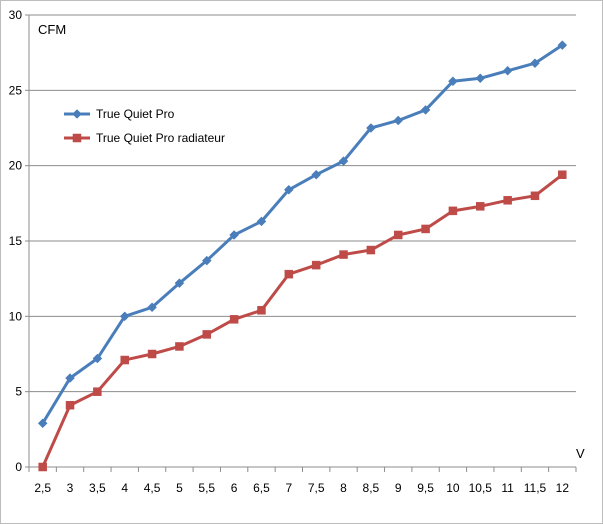  What do you see at coordinates (70, 488) in the screenshot?
I see `x-tick-label: 3` at bounding box center [70, 488].